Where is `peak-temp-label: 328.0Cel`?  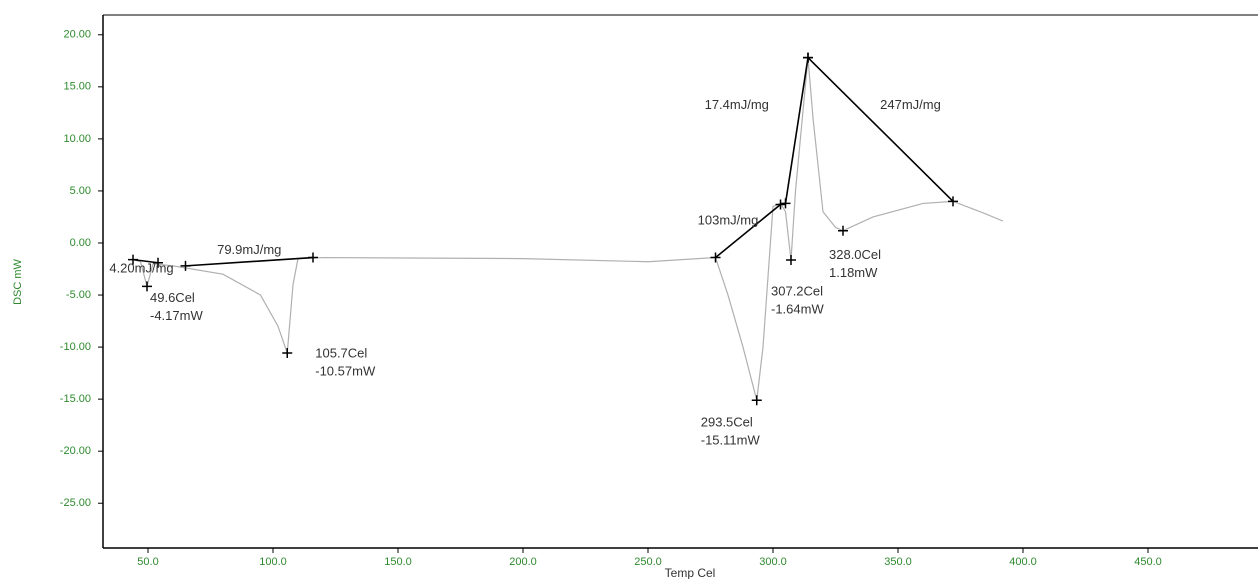 peak-temp-label: 328.0Cel is located at coordinates (855, 254).